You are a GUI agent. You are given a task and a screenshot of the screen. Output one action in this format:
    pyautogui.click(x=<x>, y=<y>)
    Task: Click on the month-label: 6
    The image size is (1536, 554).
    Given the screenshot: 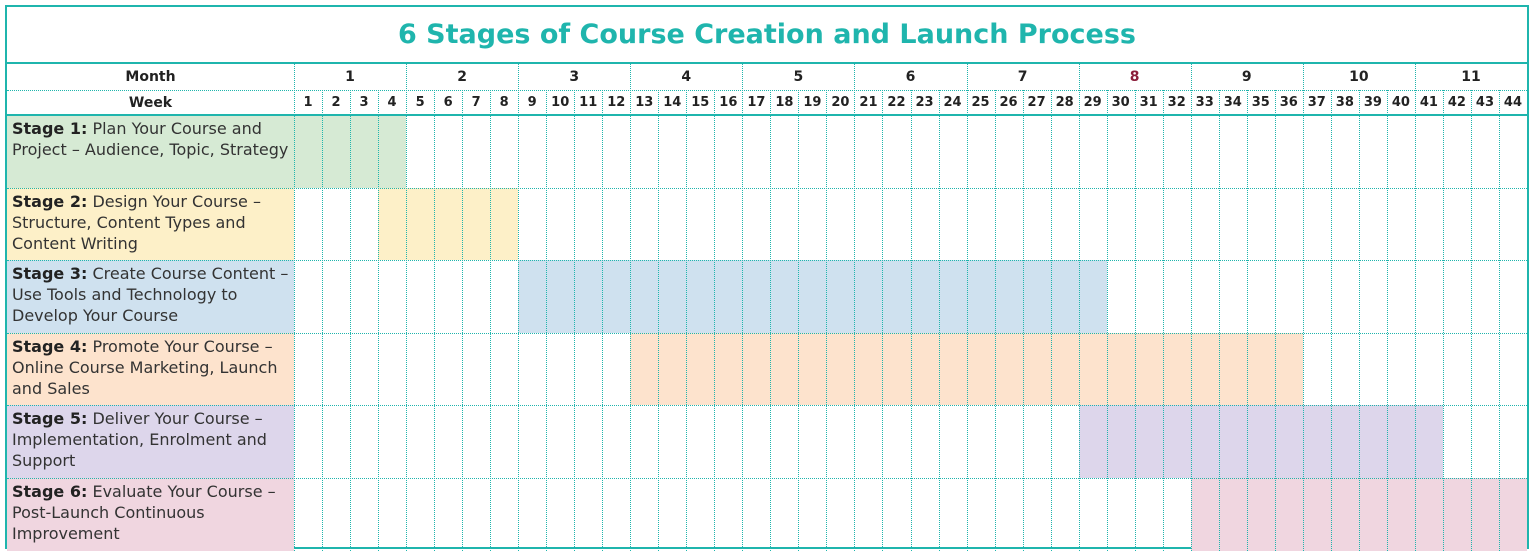 What is the action you would take?
    pyautogui.click(x=910, y=77)
    